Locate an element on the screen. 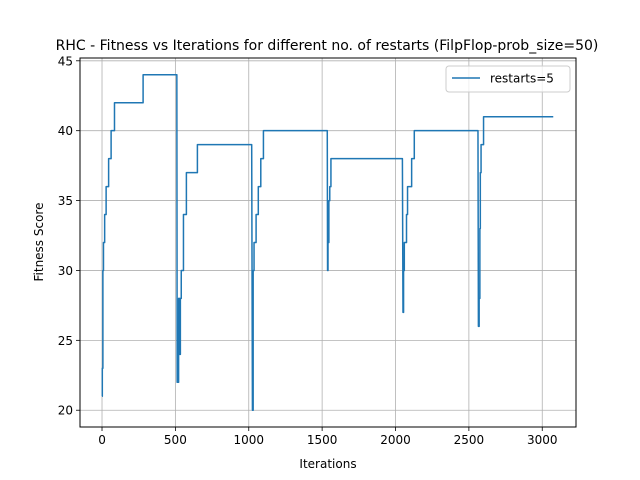 This screenshot has height=480, width=640. legend-box is located at coordinates (508, 79).